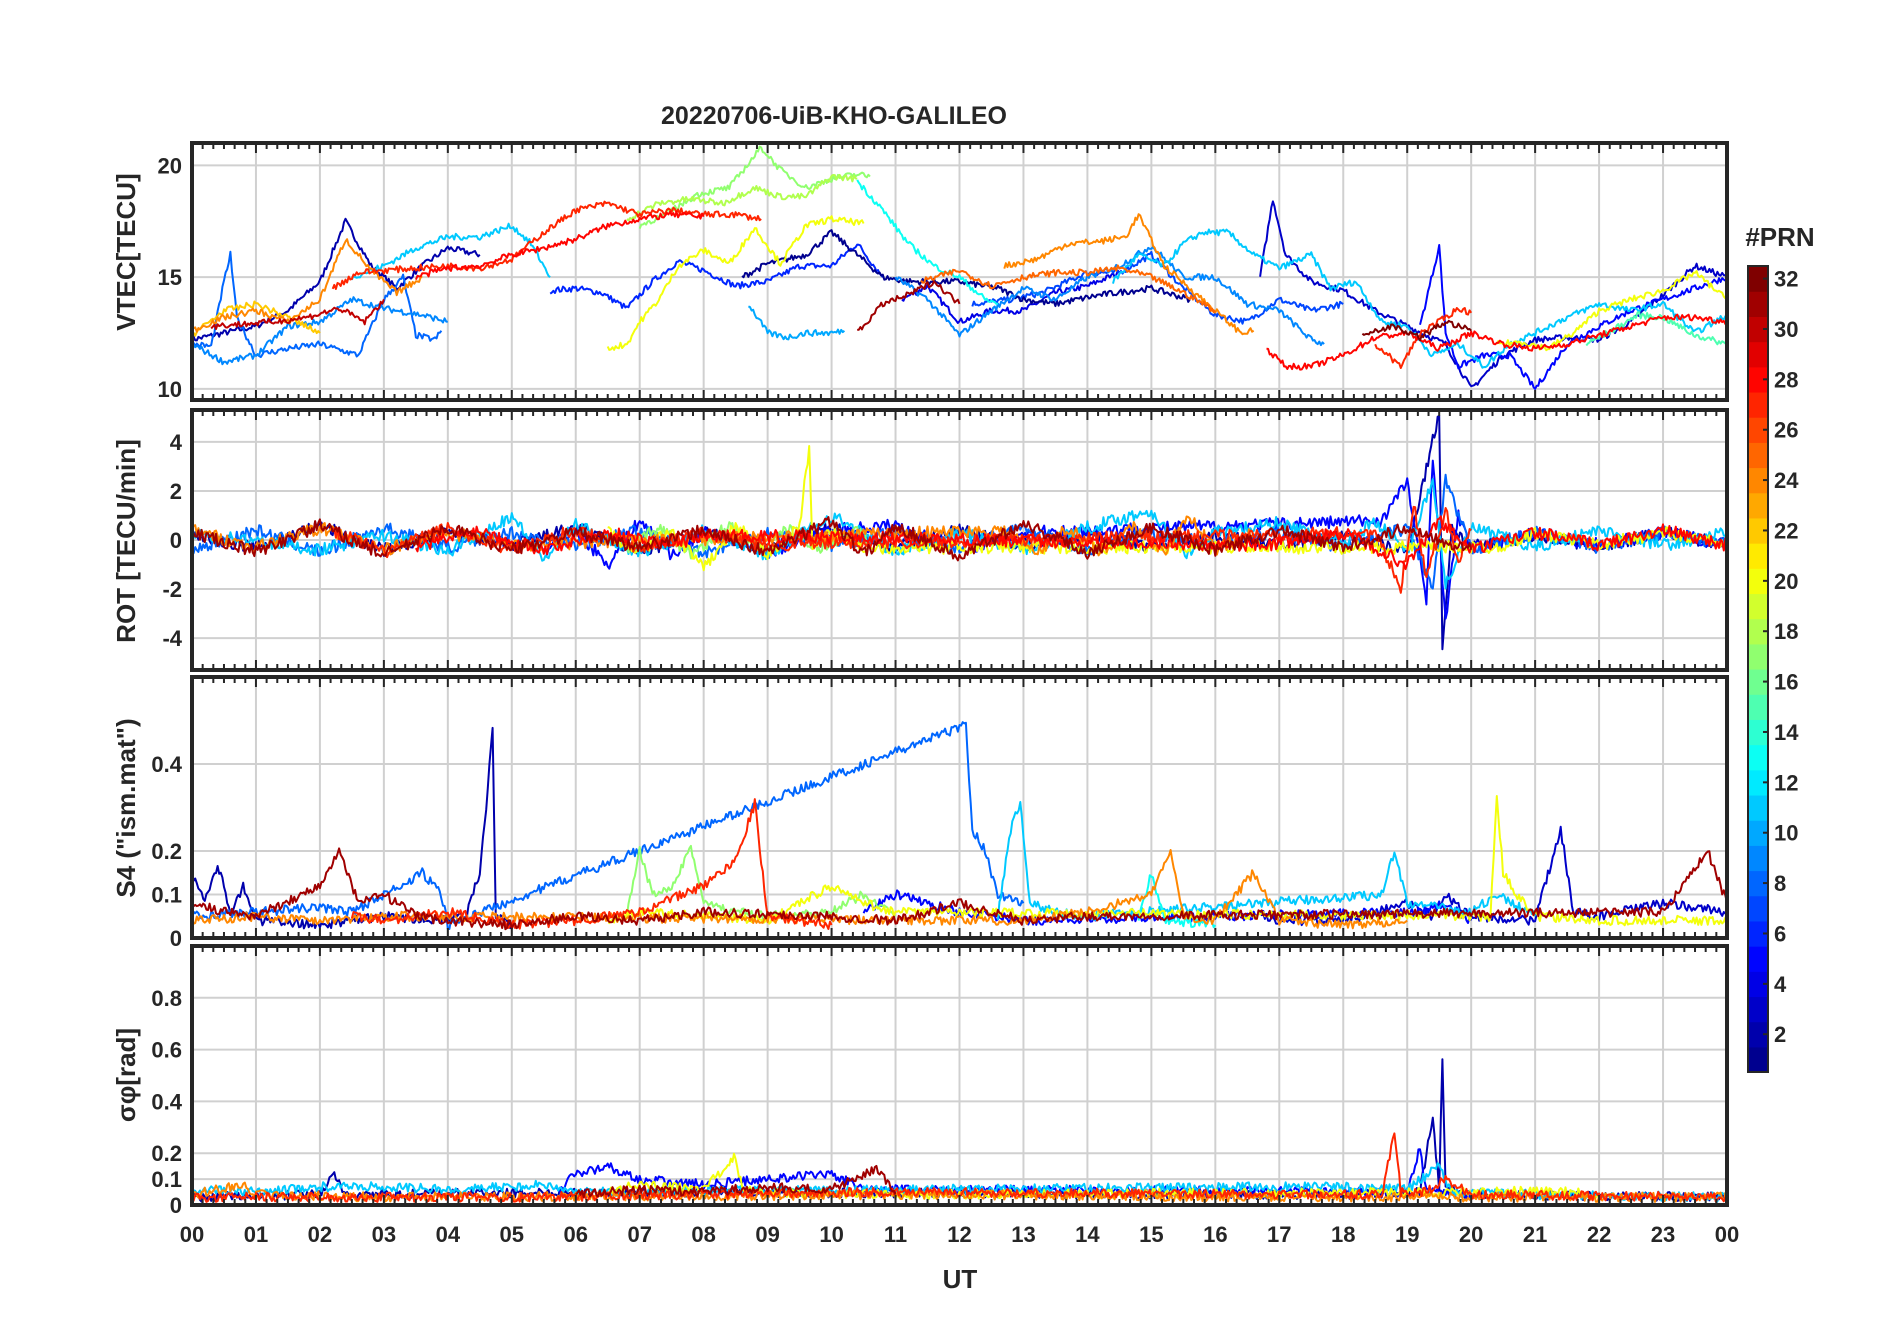 The width and height of the screenshot is (1902, 1330). What do you see at coordinates (176, 491) in the screenshot?
I see `y-tick-label: 2` at bounding box center [176, 491].